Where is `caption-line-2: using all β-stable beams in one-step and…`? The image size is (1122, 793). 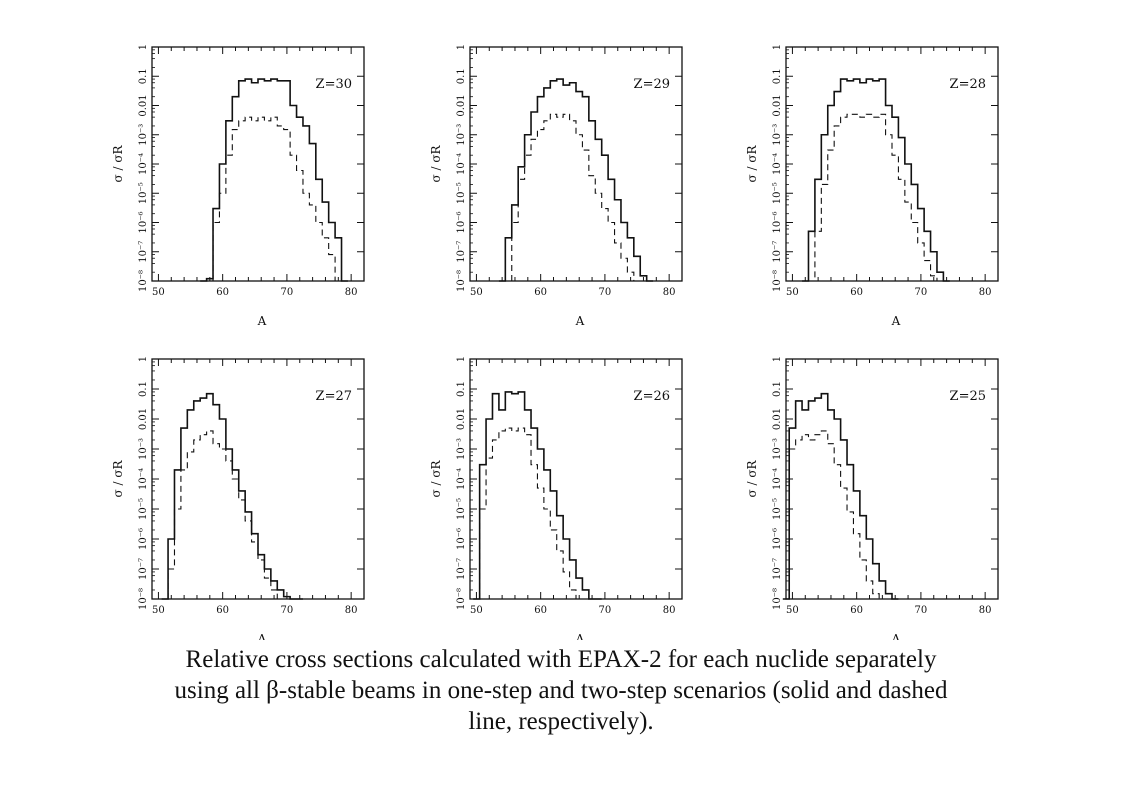 caption-line-2: using all β-stable beams in one-step and… is located at coordinates (561, 690).